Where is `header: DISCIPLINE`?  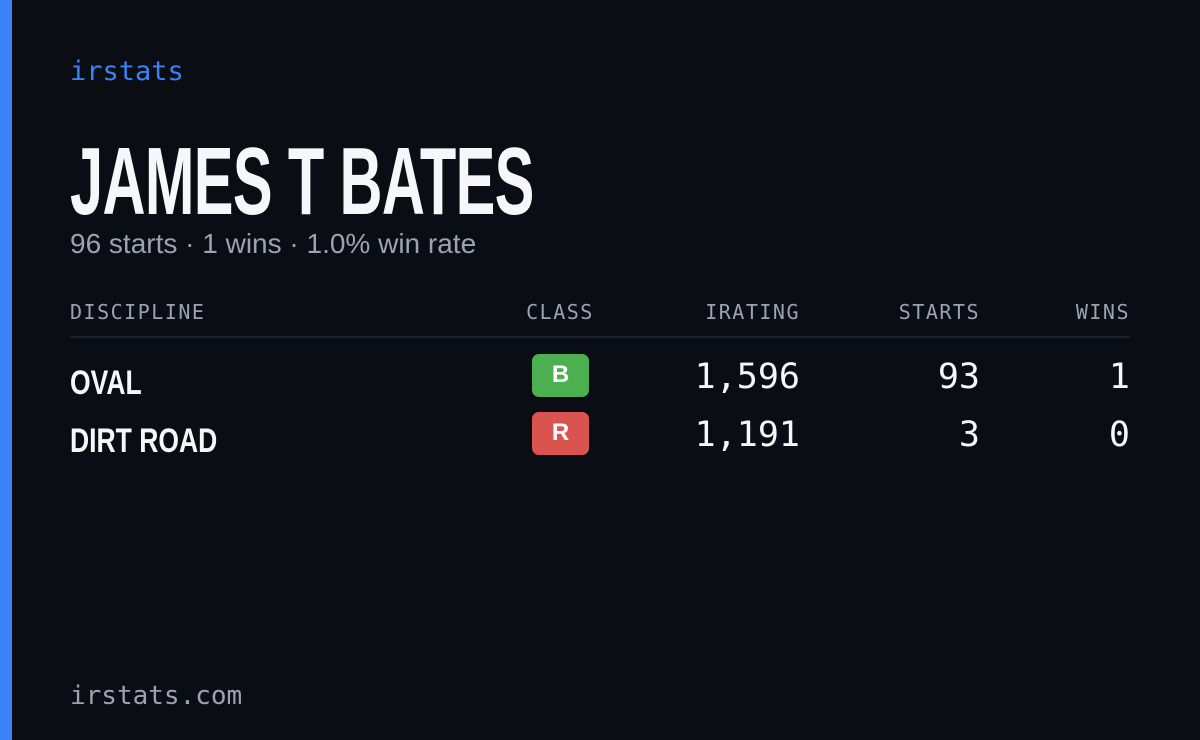 header: DISCIPLINE is located at coordinates (138, 312).